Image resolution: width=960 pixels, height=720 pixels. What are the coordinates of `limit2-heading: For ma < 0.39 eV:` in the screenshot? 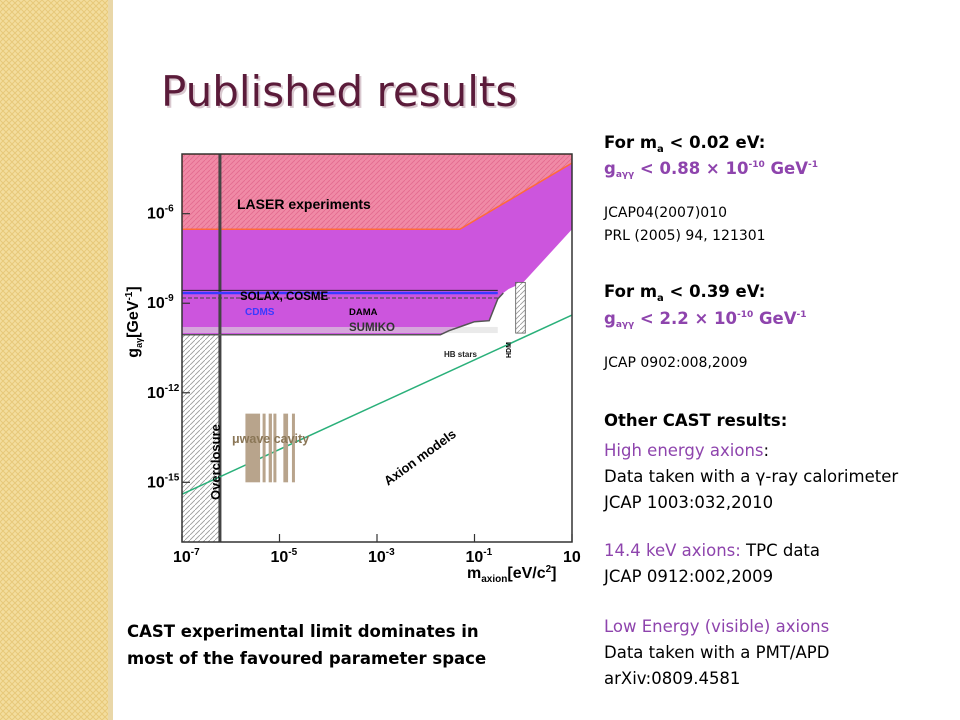 It's located at (684, 293).